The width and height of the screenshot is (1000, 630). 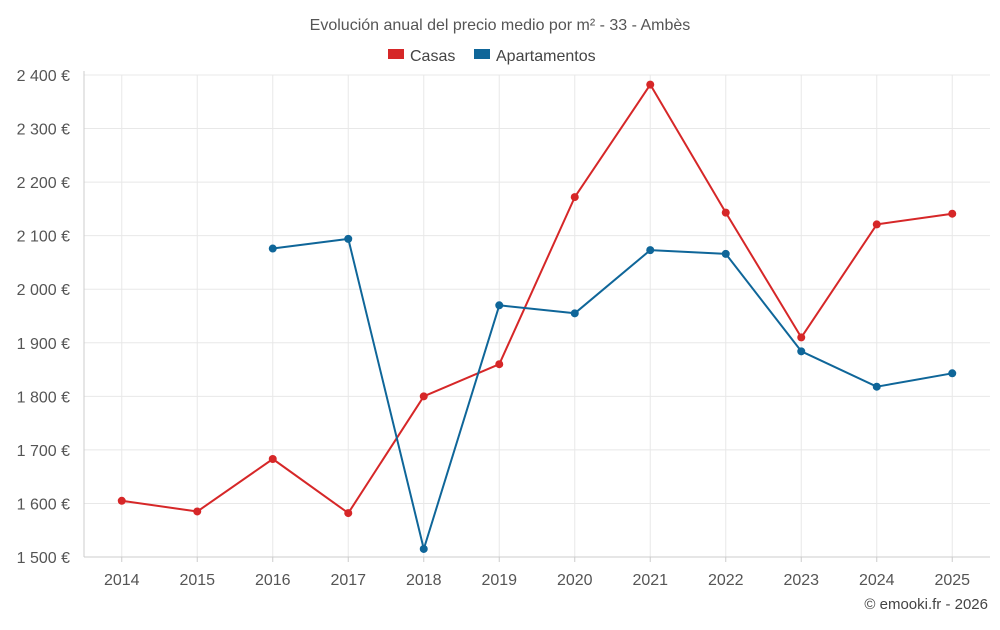 I want to click on data-point-casas-2015, so click(x=197, y=511).